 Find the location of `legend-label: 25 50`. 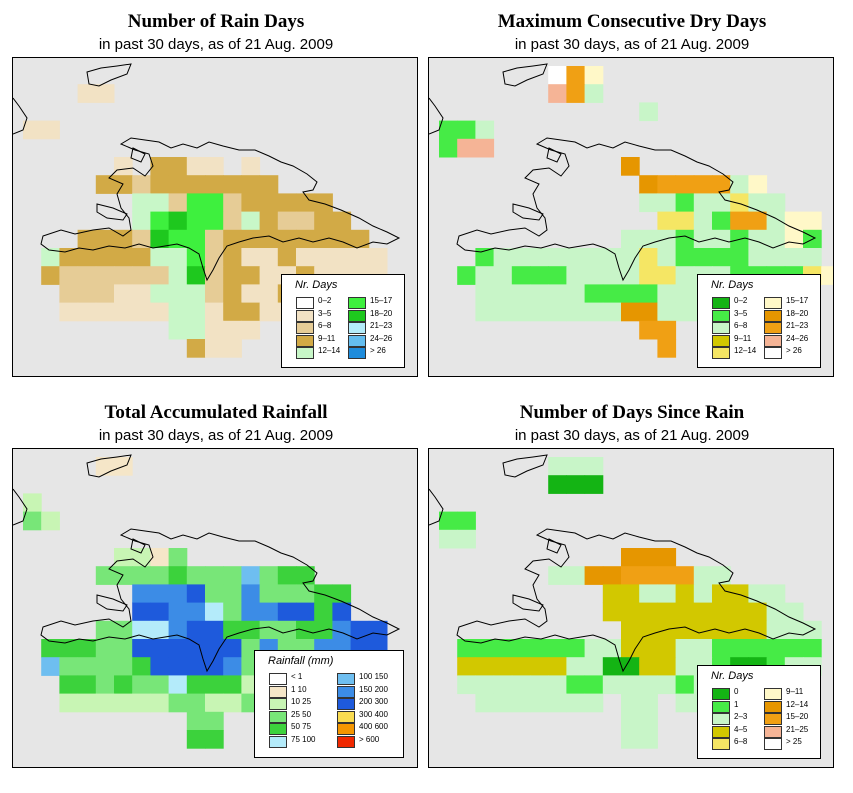

legend-label: 25 50 is located at coordinates (301, 714).